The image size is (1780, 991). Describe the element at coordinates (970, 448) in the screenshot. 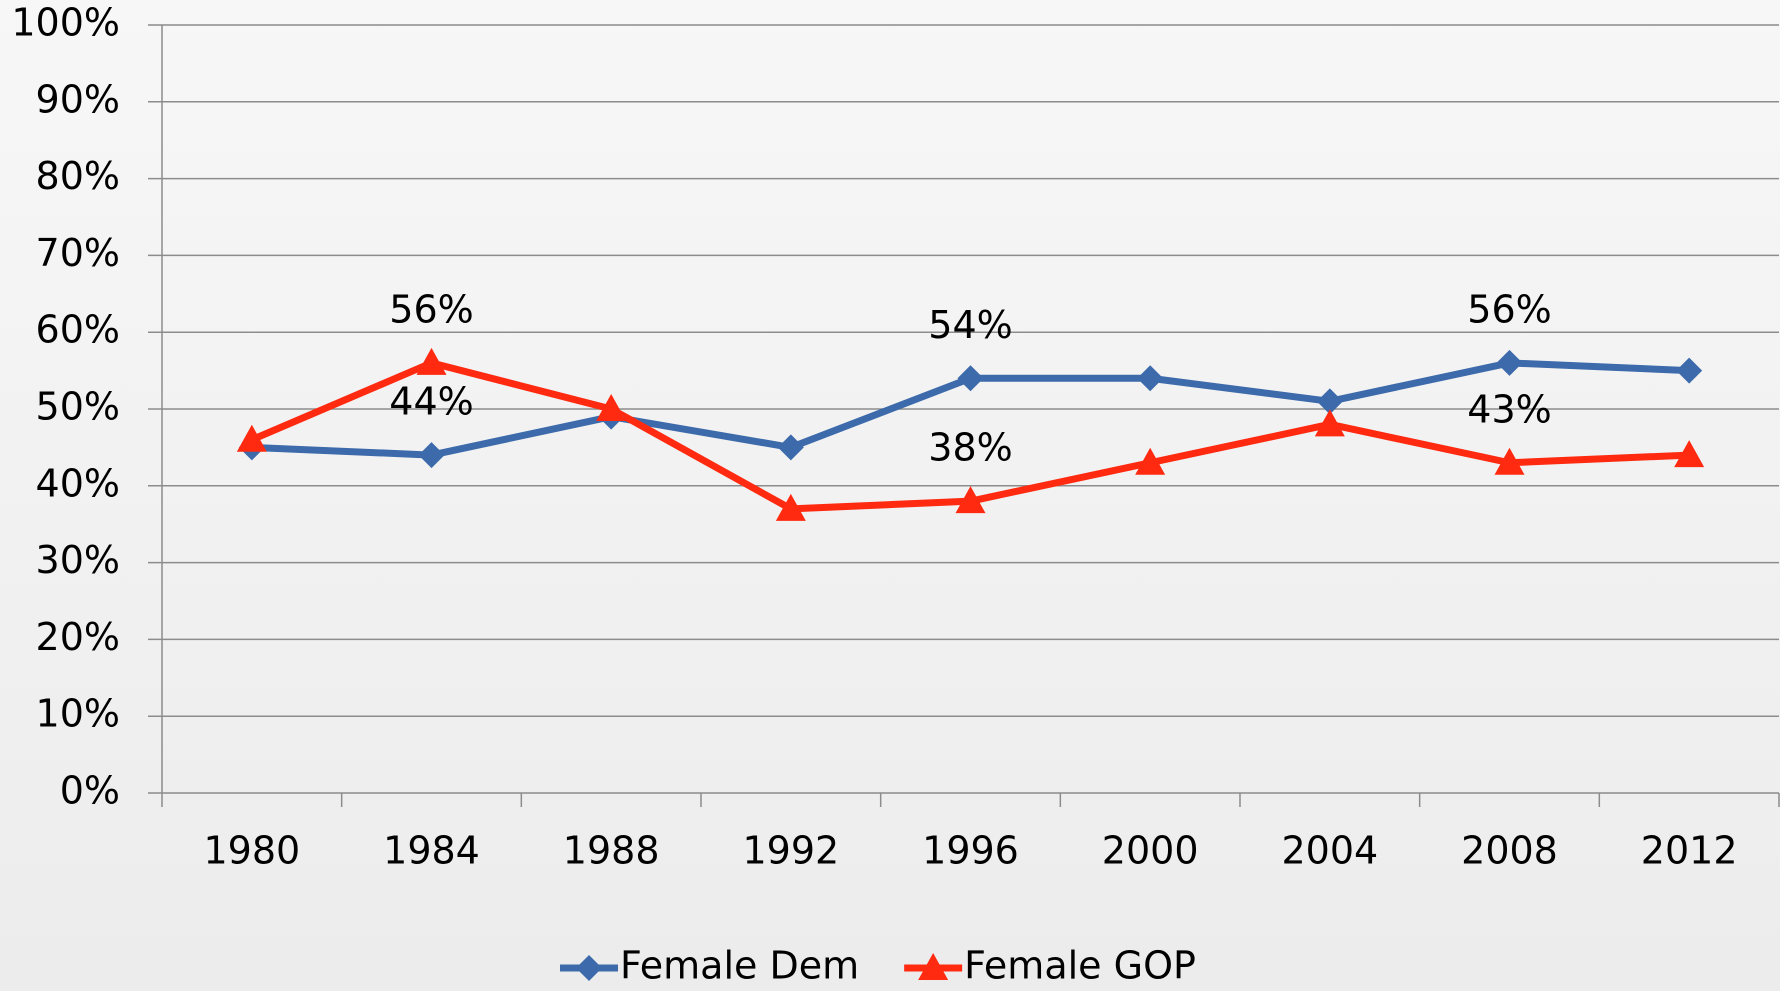

I see `data-label: 38%` at that location.